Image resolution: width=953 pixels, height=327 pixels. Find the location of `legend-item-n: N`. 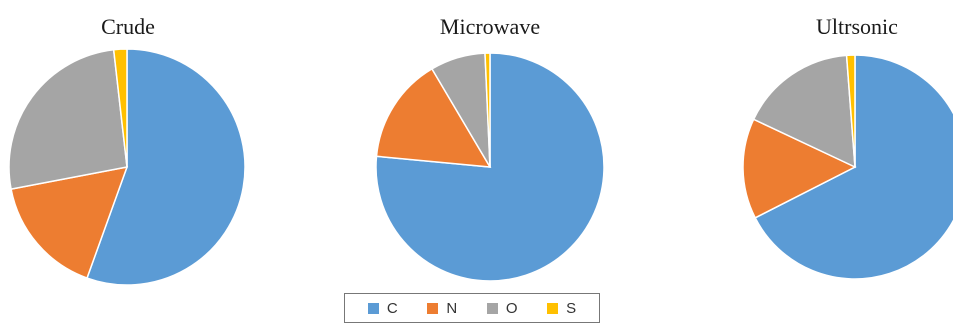

legend-item-n: N is located at coordinates (442, 308).